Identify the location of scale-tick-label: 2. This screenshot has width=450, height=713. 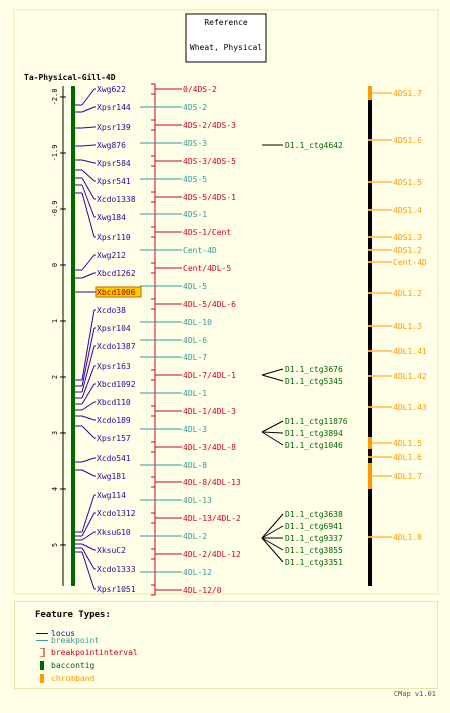
(55, 377).